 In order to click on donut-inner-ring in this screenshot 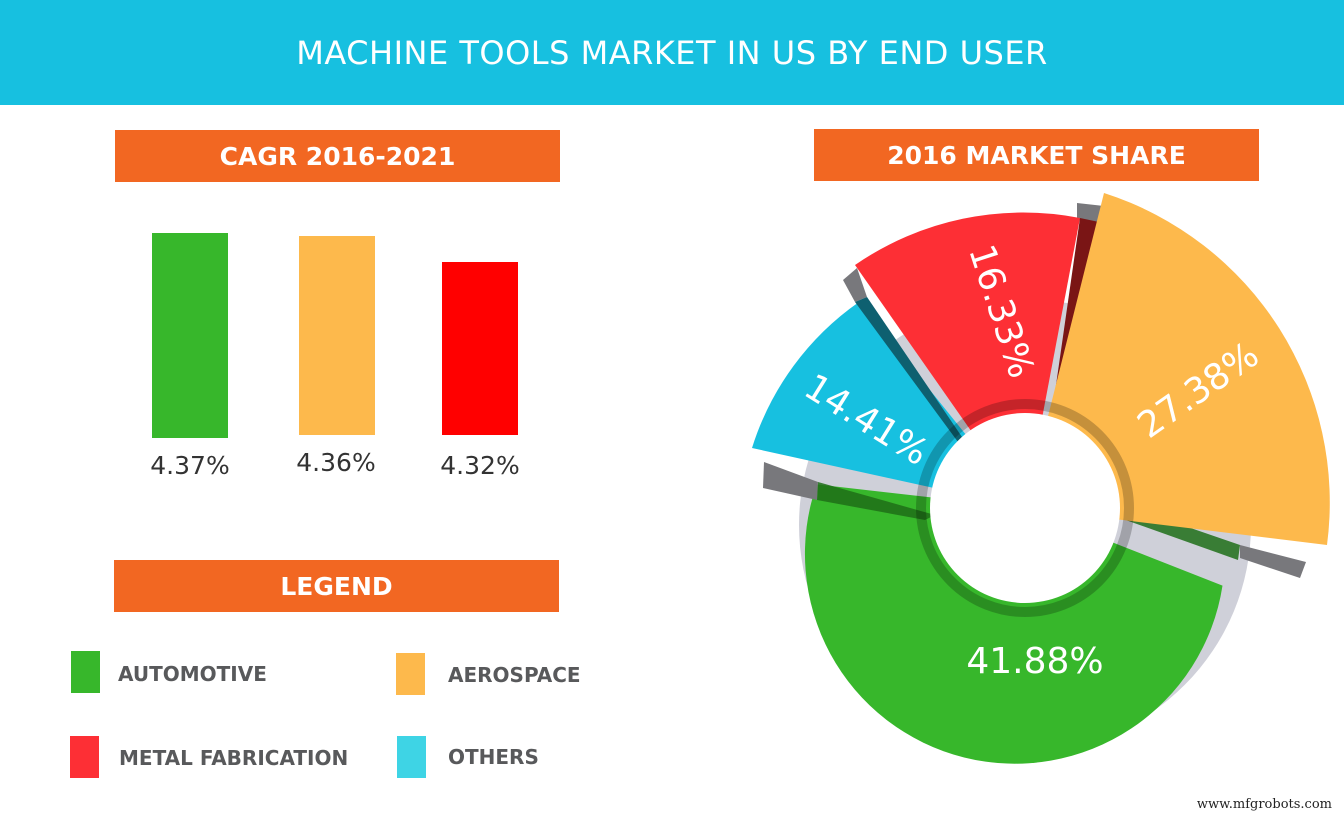, I will do `click(1025, 508)`.